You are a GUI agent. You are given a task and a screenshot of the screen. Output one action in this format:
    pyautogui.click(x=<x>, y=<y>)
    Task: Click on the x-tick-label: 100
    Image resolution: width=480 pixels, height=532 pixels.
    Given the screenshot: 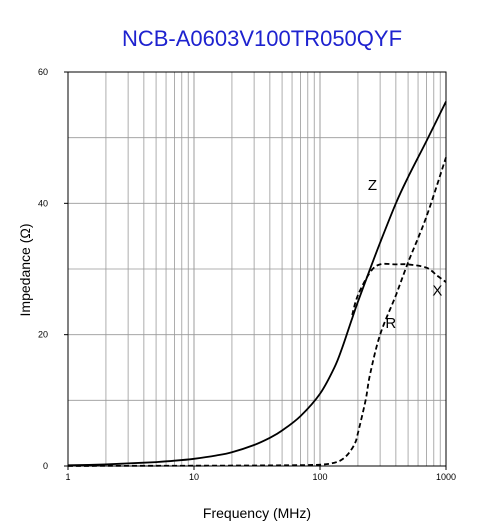 What is the action you would take?
    pyautogui.click(x=319, y=477)
    